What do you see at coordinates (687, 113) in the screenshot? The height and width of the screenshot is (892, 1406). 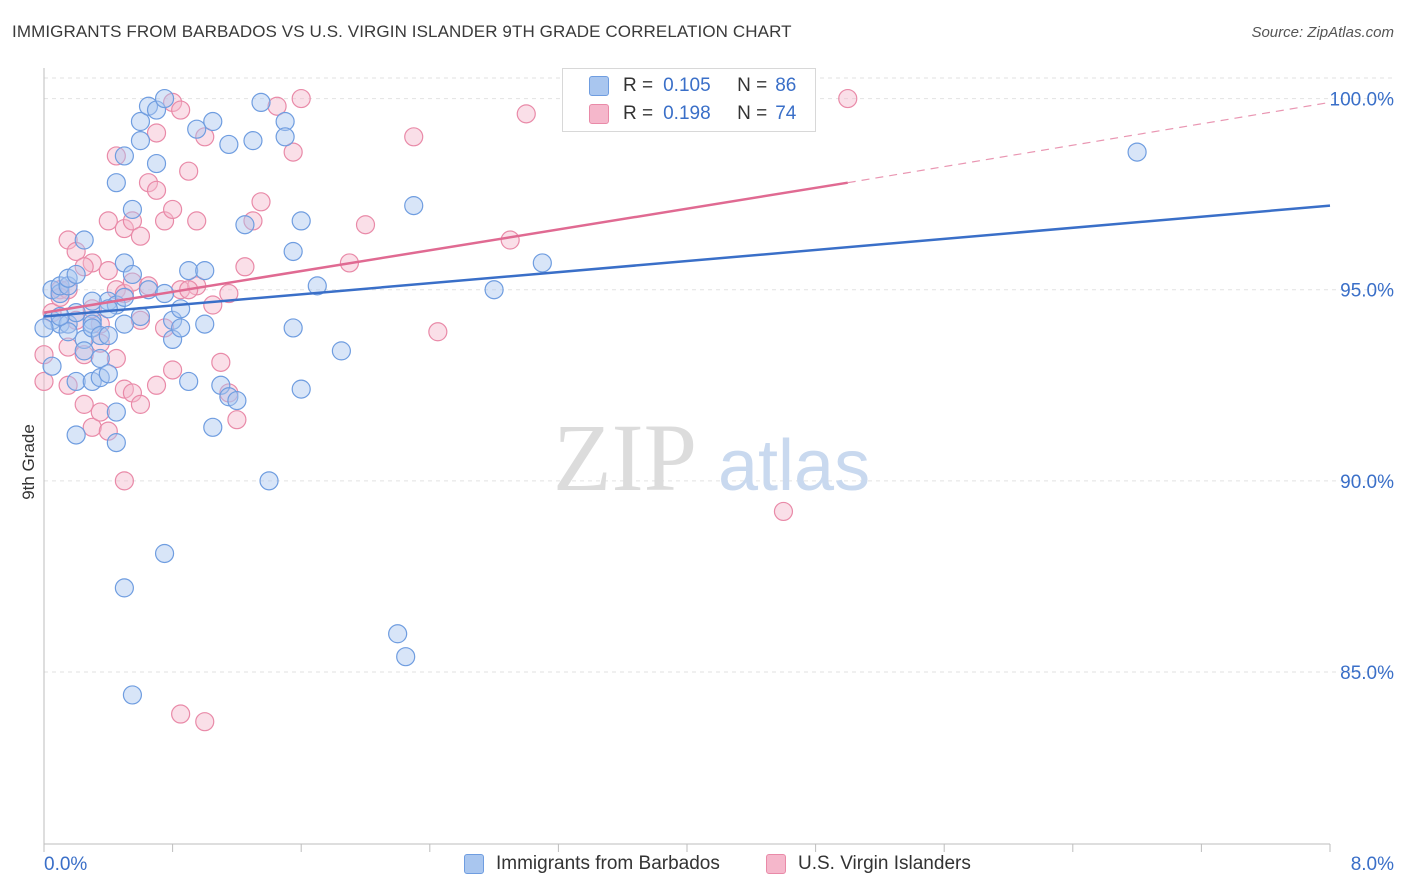 I see `legend-r-value-virgin-islanders: 0.198` at bounding box center [687, 113].